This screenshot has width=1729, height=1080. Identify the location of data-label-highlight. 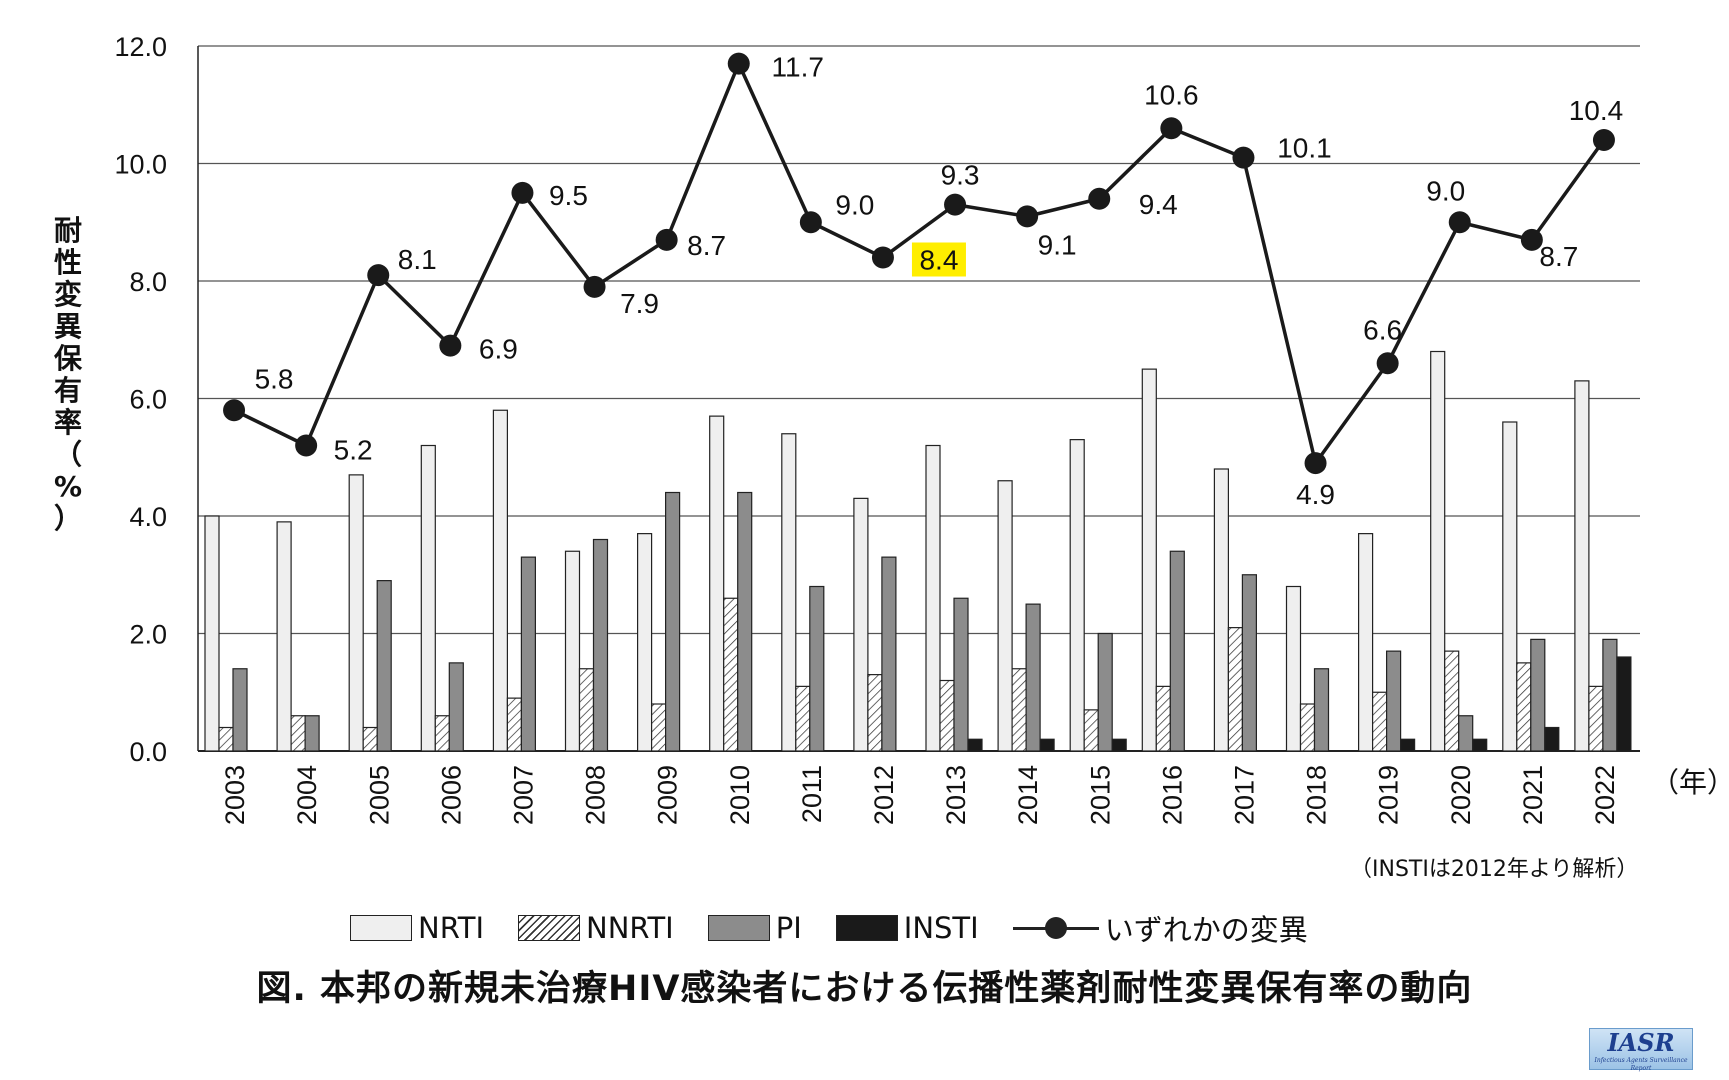
(938, 259).